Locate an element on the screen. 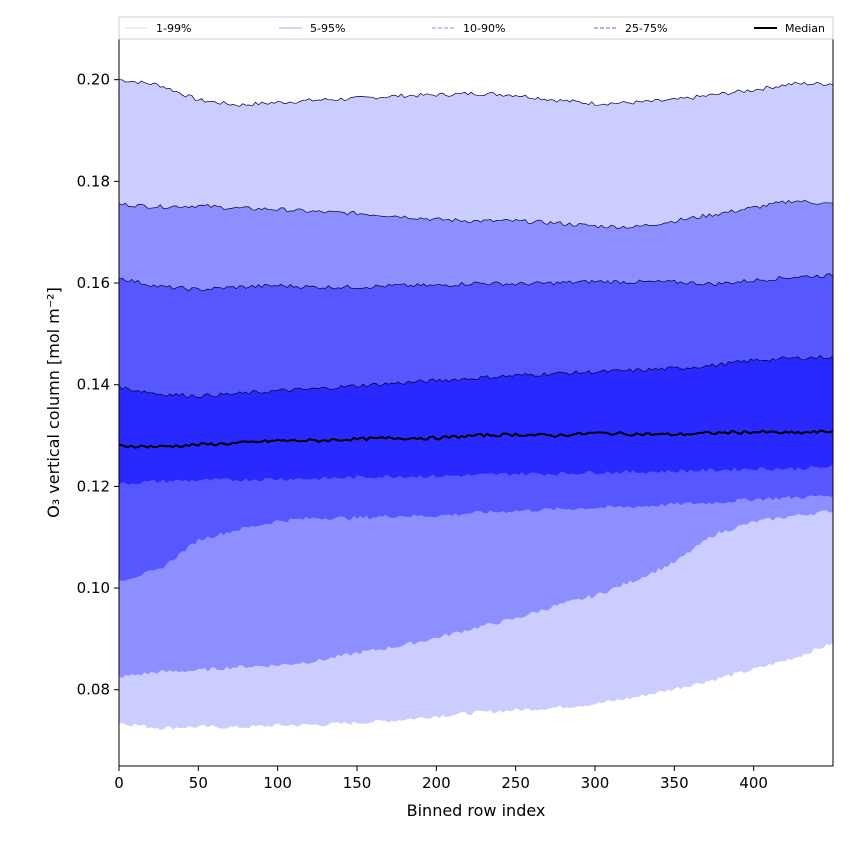 Image resolution: width=850 pixels, height=850 pixels. y-axis-label: O₃ vertical column [mol m⁻²] is located at coordinates (53, 402).